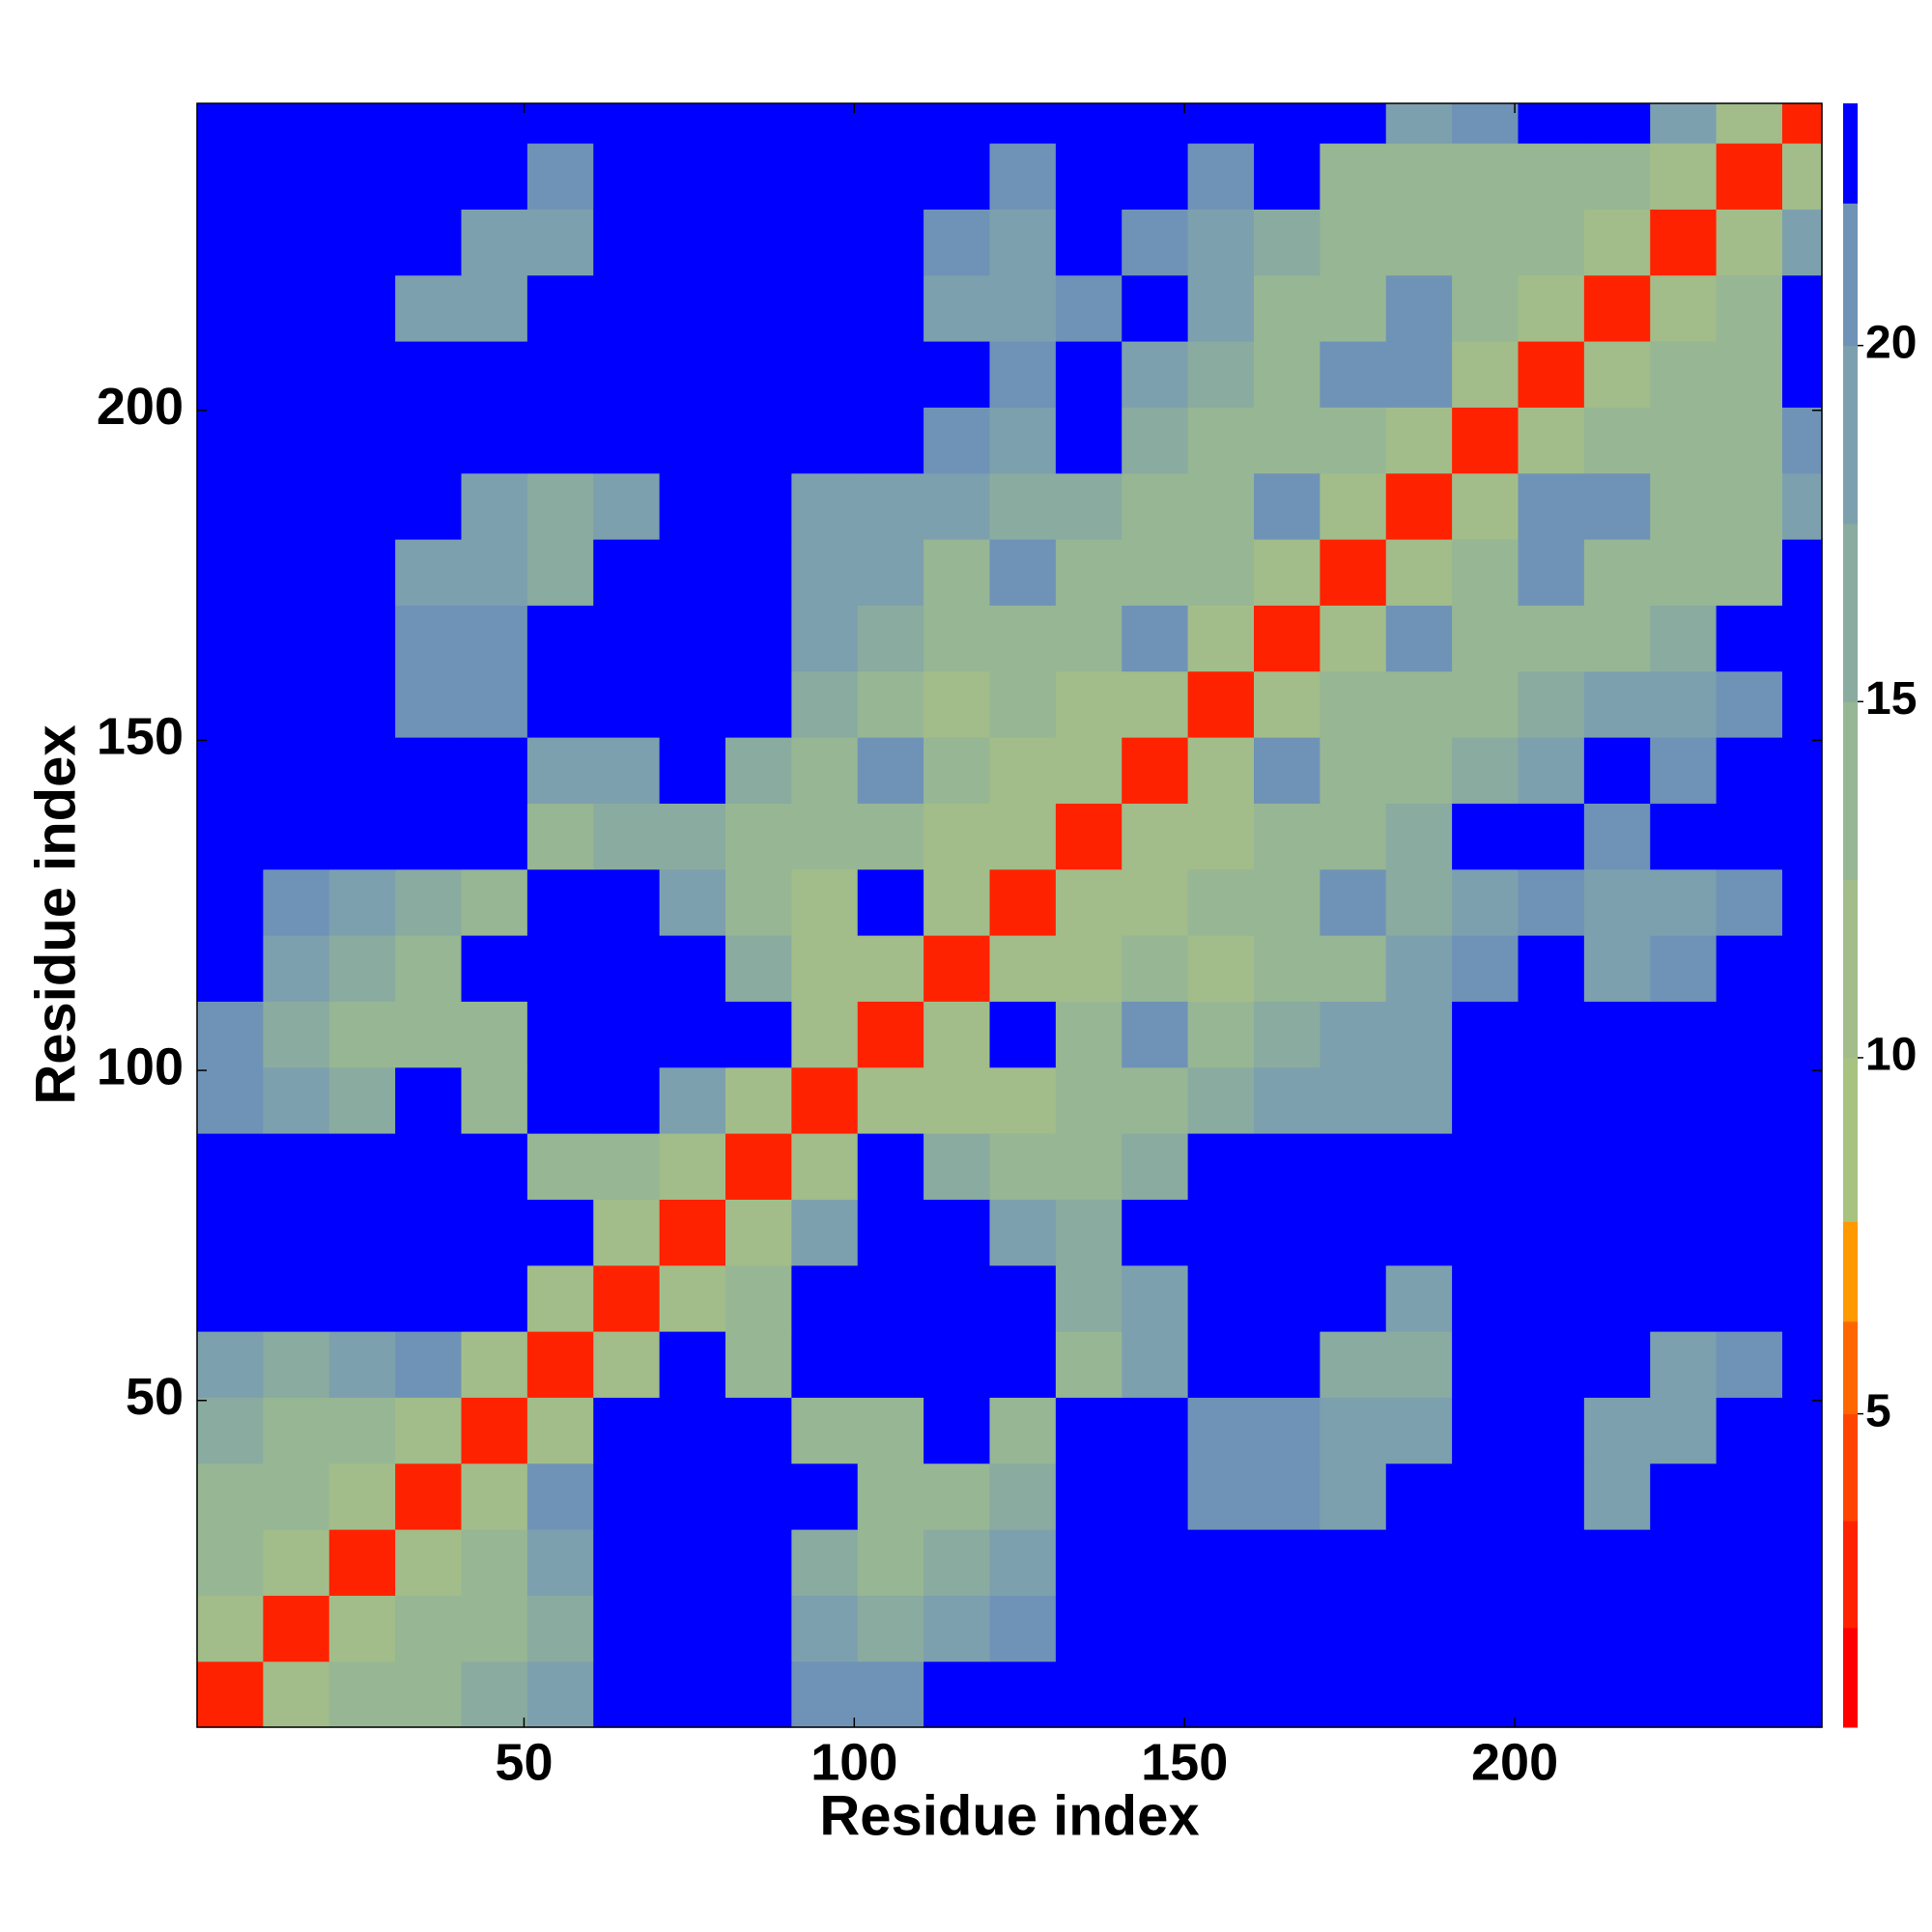  Describe the element at coordinates (1891, 1055) in the screenshot. I see `colorbar-tick-label: 10` at that location.